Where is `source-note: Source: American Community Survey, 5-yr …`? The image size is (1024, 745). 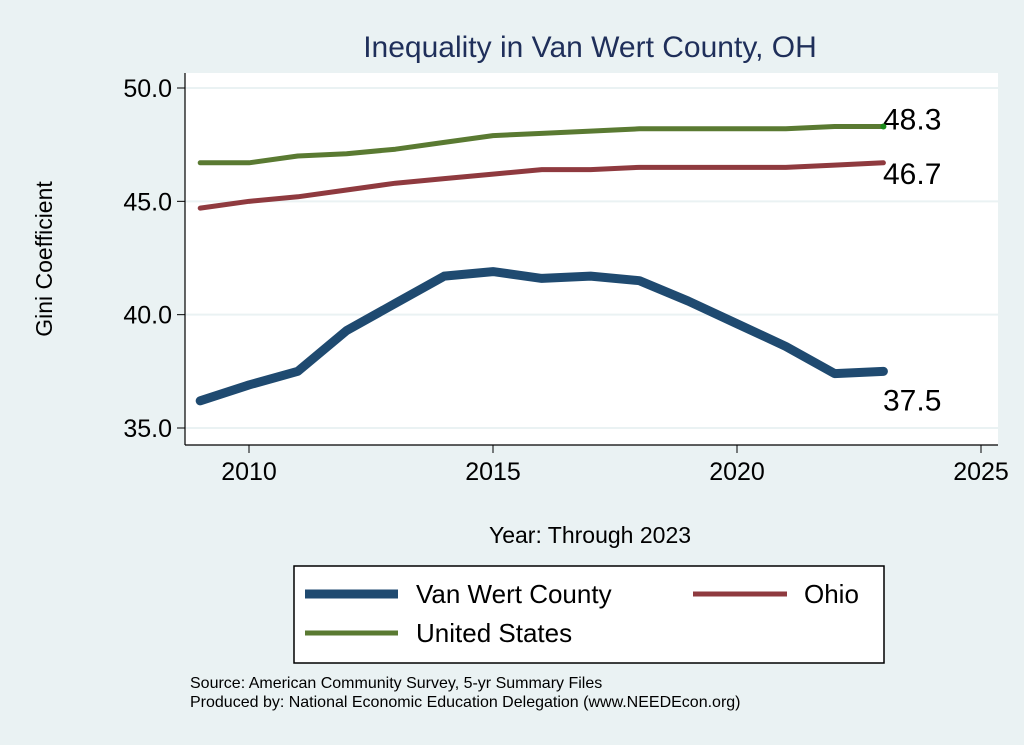
source-note: Source: American Community Survey, 5-yr … is located at coordinates (396, 683).